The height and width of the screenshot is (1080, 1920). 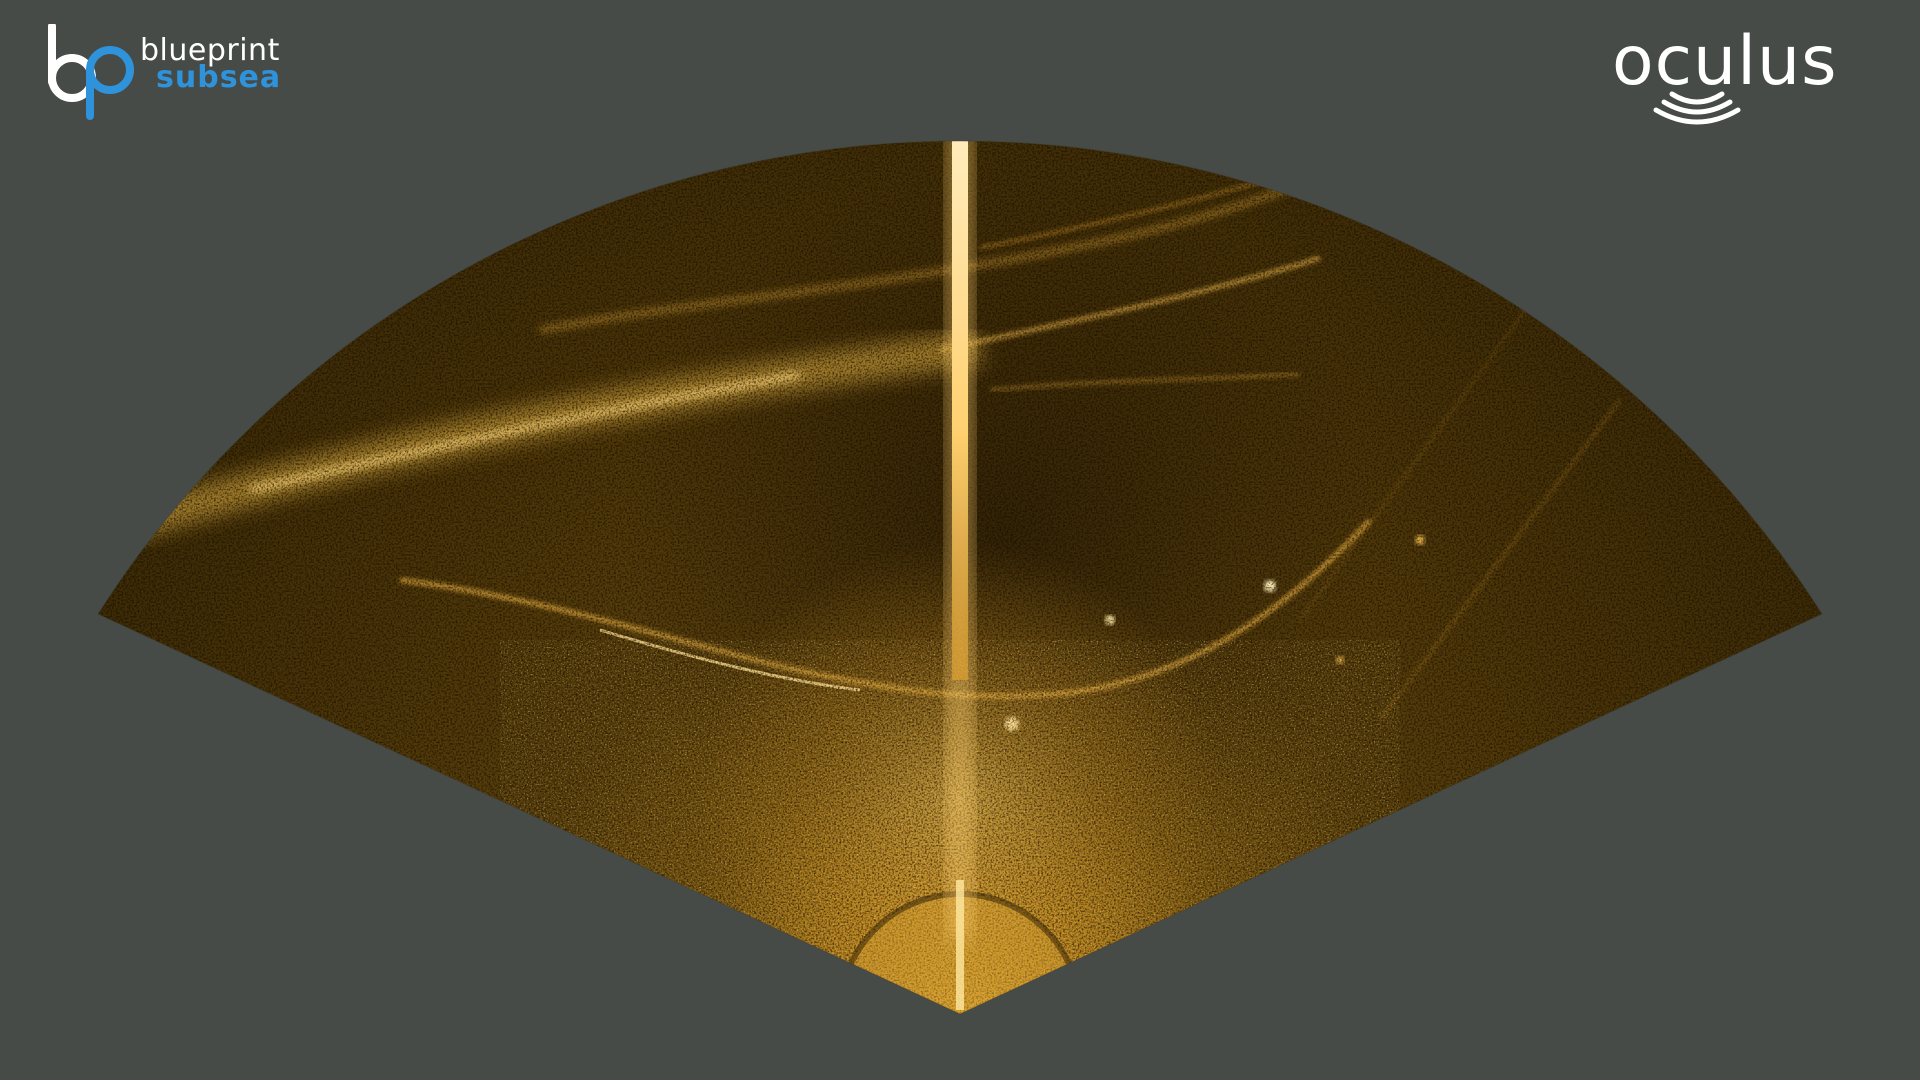 What do you see at coordinates (1697, 108) in the screenshot?
I see `sonar-waves-icon` at bounding box center [1697, 108].